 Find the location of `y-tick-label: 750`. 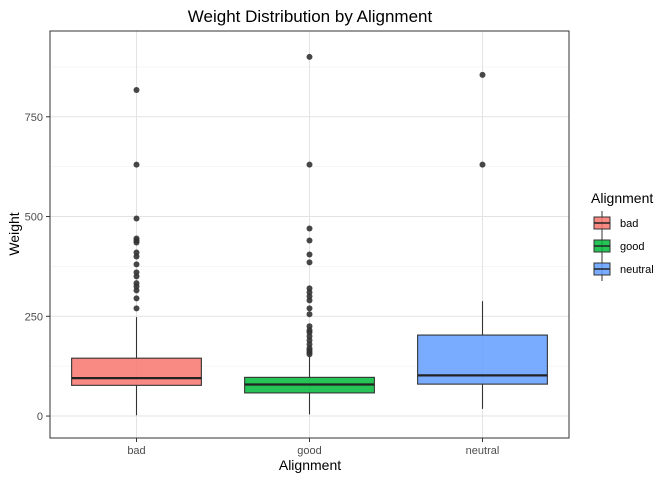

y-tick-label: 750 is located at coordinates (34, 118).